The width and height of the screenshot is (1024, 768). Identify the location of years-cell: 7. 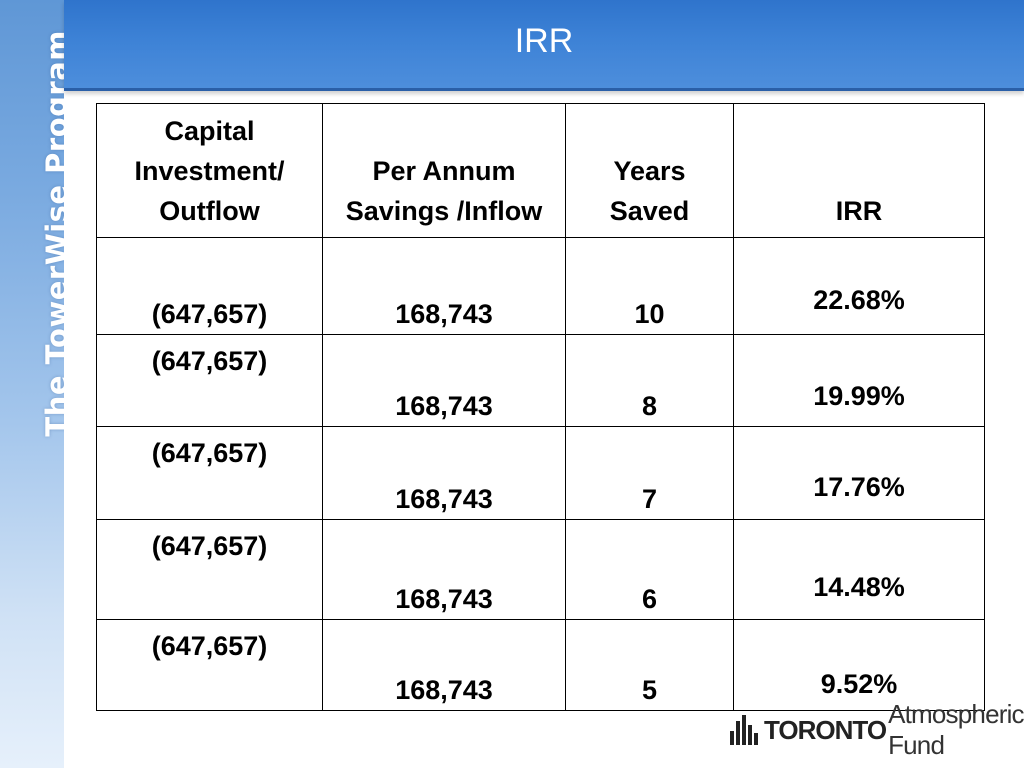
(649, 473).